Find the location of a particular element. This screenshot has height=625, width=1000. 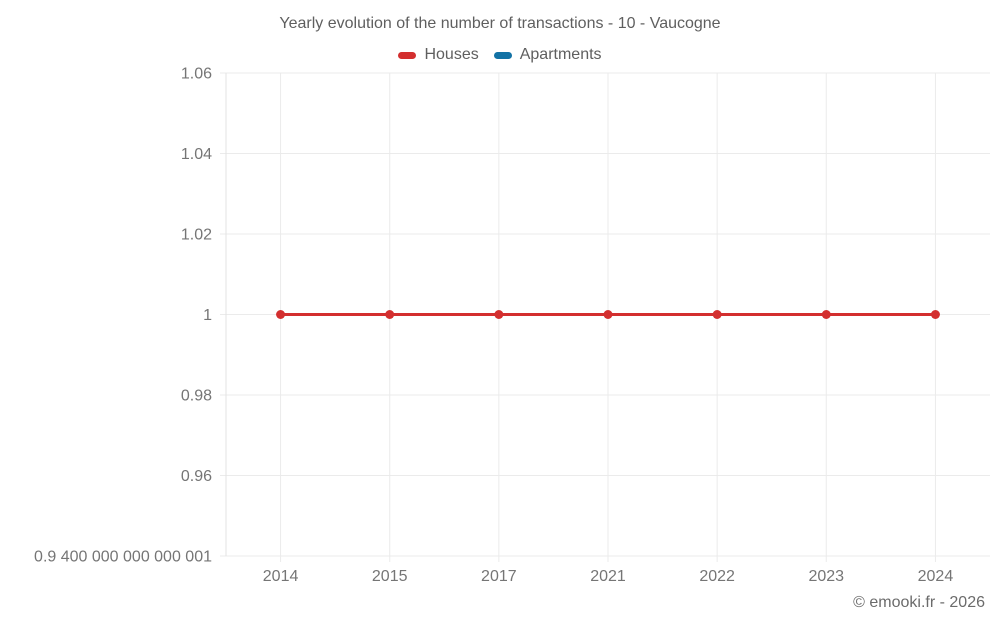

x-tick-label: 2014 is located at coordinates (281, 576).